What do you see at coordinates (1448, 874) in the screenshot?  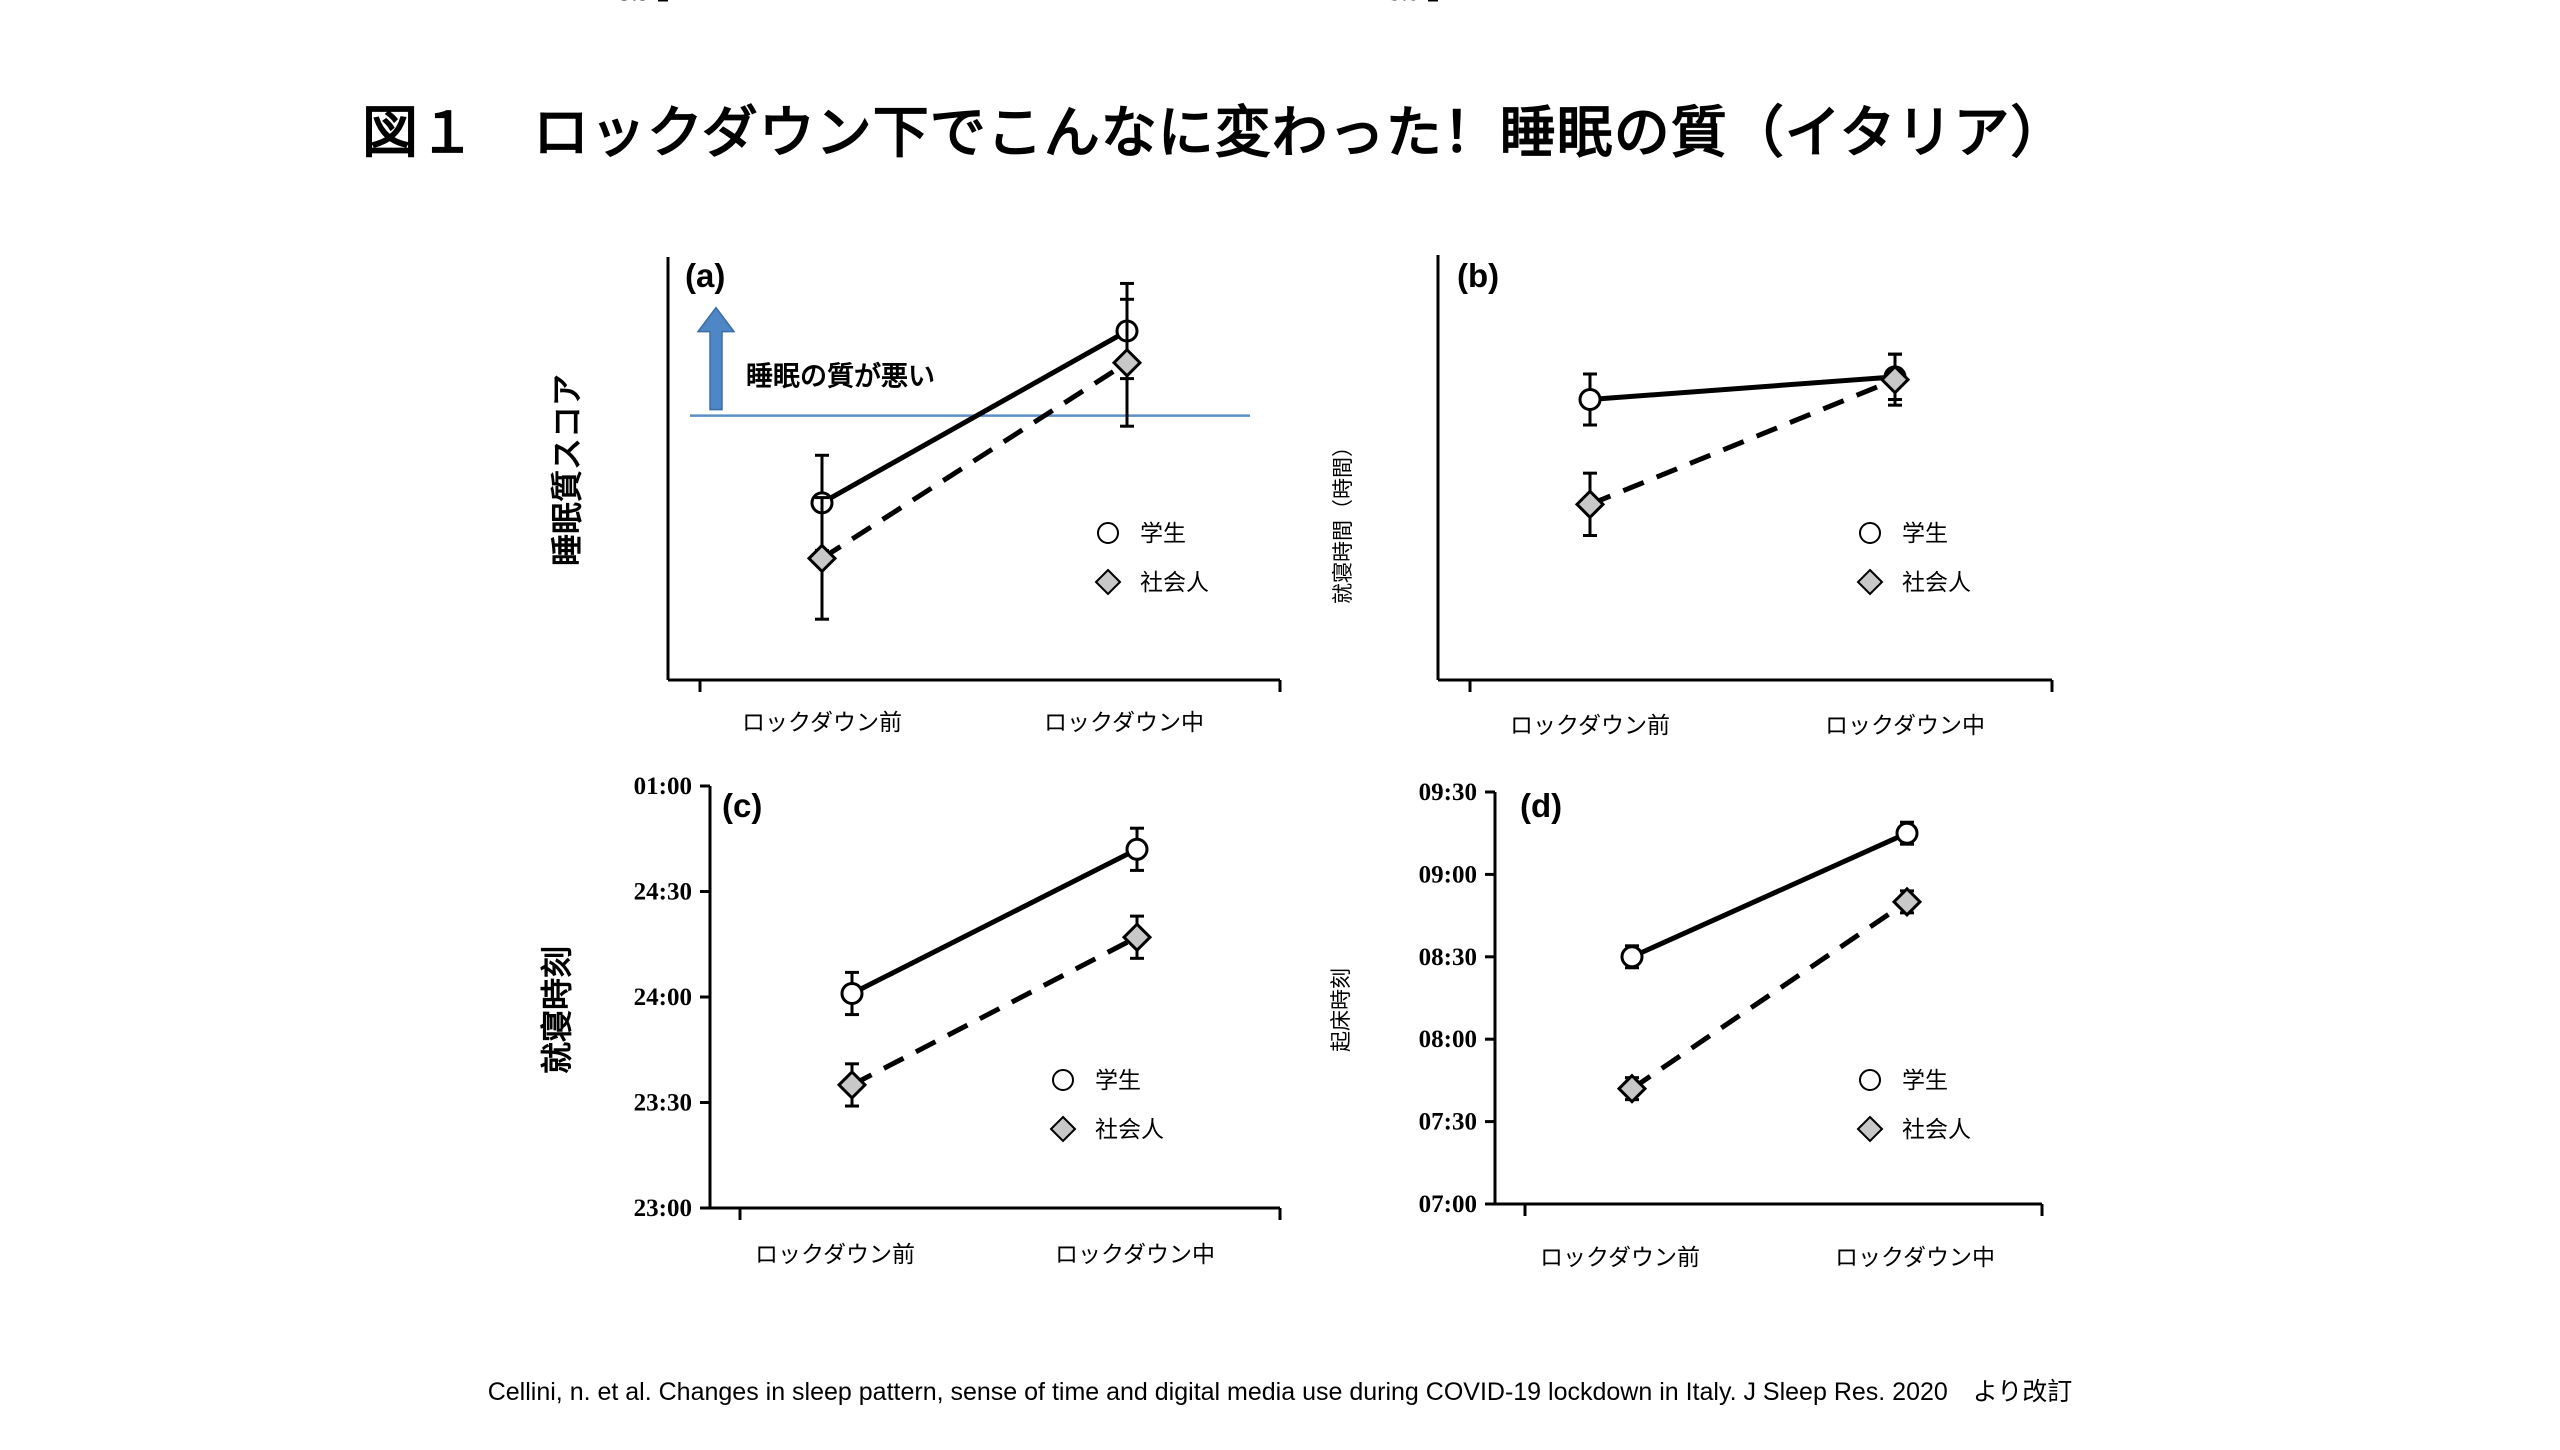 I see `panel-d-y-tick-label: 09:00` at bounding box center [1448, 874].